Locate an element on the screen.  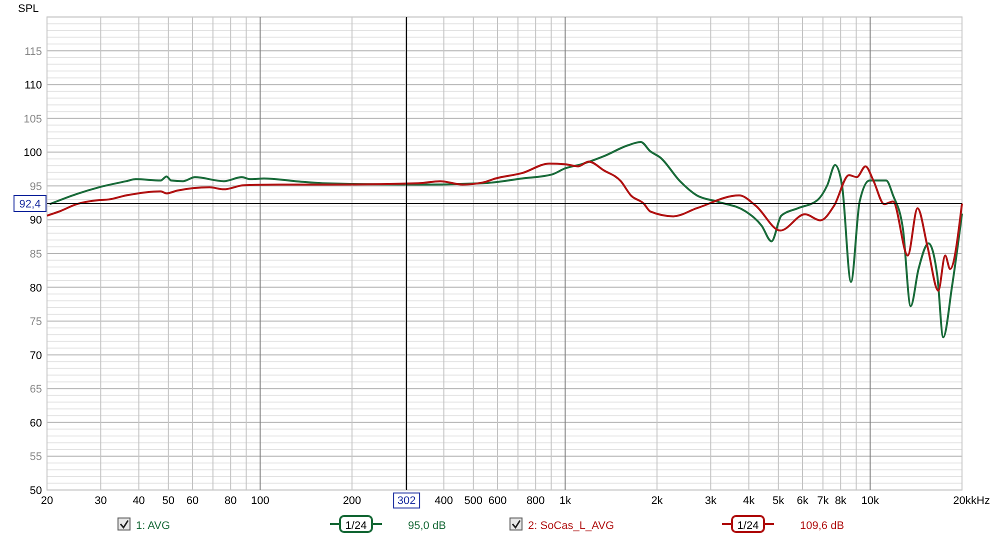
y-tick-label: 90 is located at coordinates (36, 220).